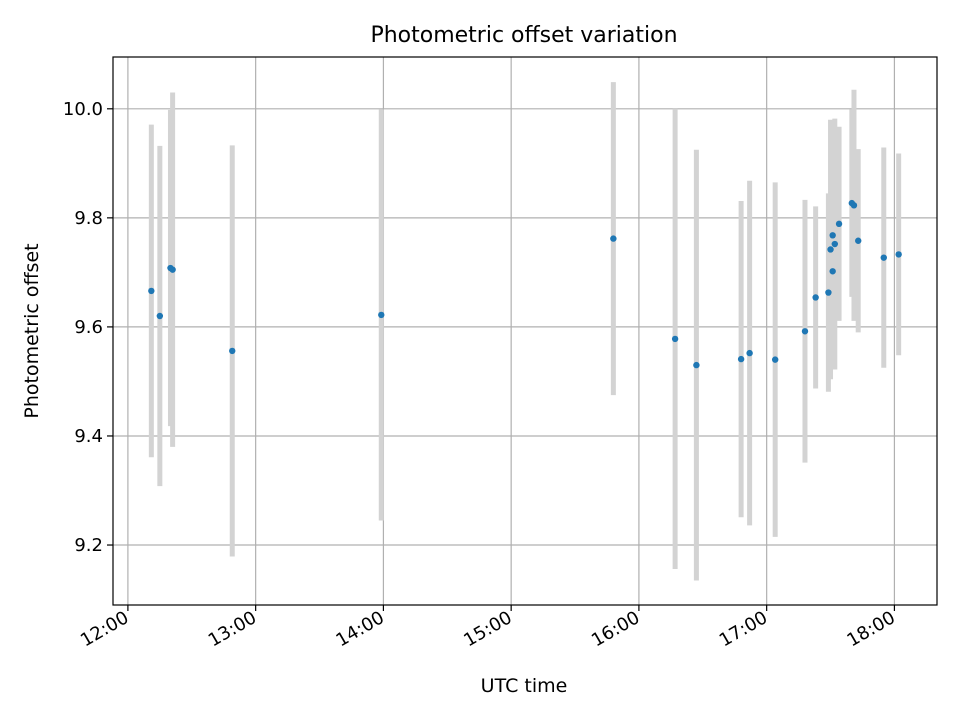 Image resolution: width=960 pixels, height=720 pixels. Describe the element at coordinates (359, 629) in the screenshot. I see `x-tick-label: 14:00` at that location.